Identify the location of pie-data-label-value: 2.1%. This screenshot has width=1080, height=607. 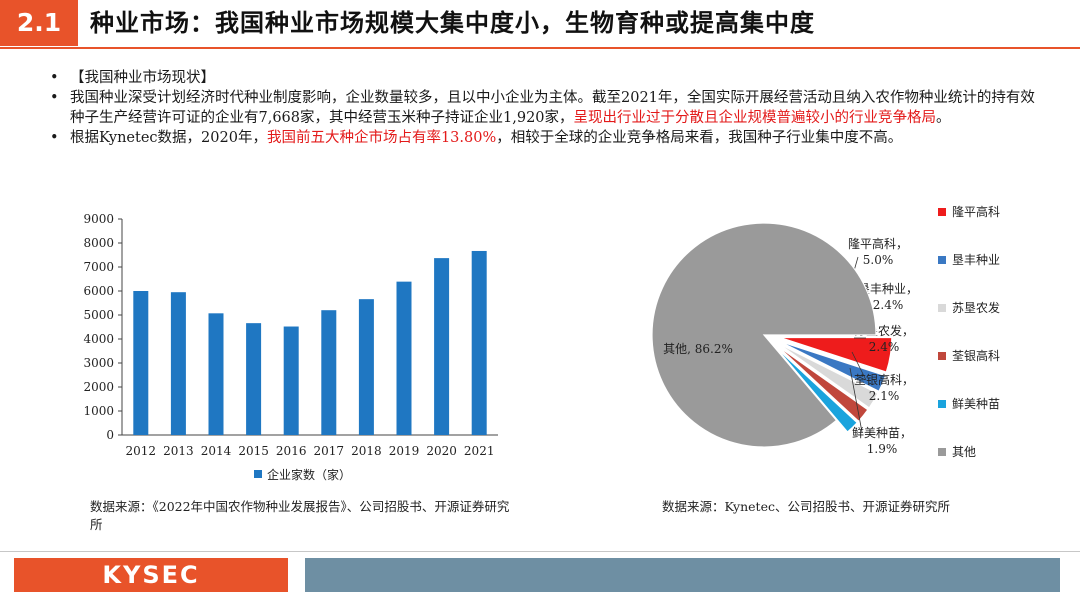
(884, 396).